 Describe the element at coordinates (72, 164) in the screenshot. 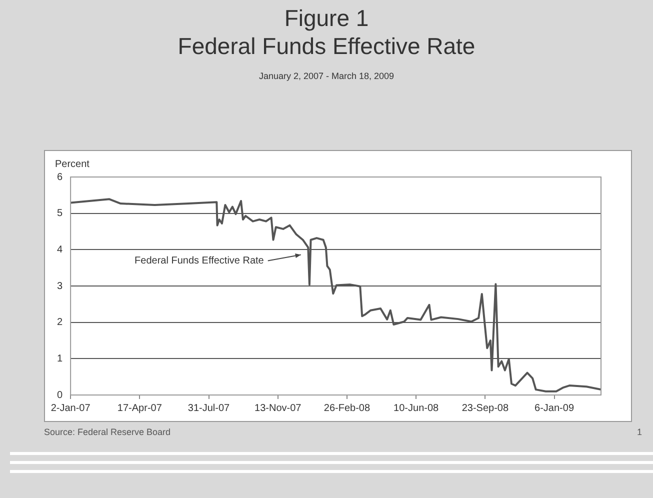

I see `y-axis-title: Percent` at that location.